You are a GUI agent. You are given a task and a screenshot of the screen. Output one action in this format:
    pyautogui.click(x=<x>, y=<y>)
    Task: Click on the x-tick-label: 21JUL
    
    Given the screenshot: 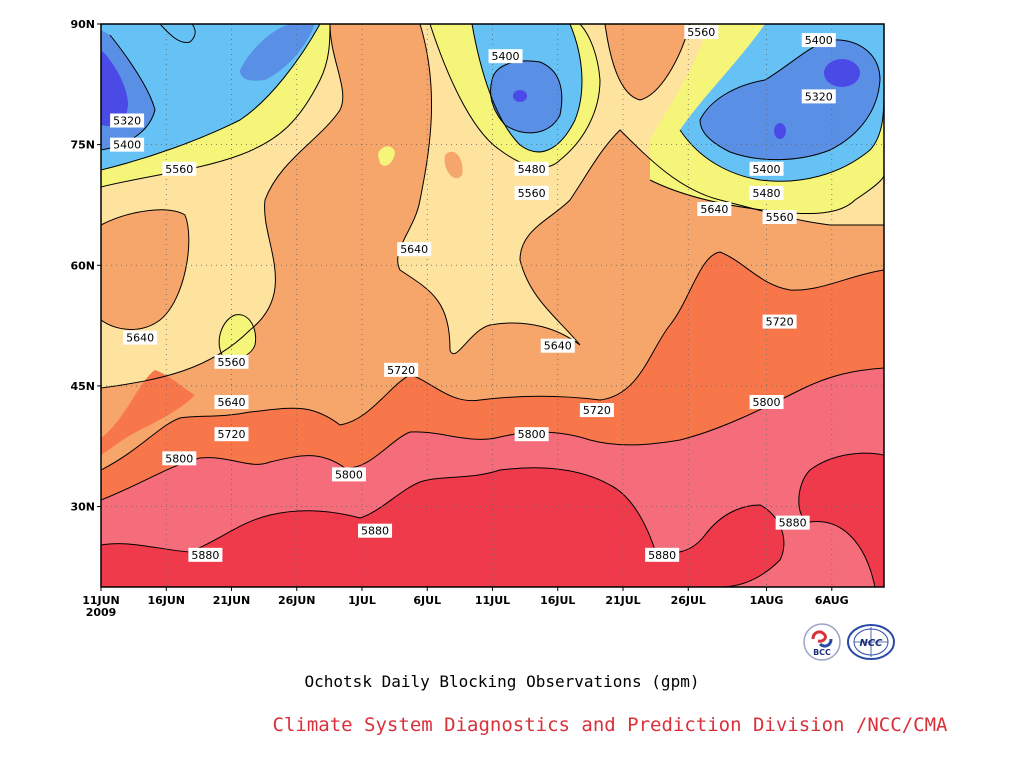 What is the action you would take?
    pyautogui.click(x=622, y=600)
    